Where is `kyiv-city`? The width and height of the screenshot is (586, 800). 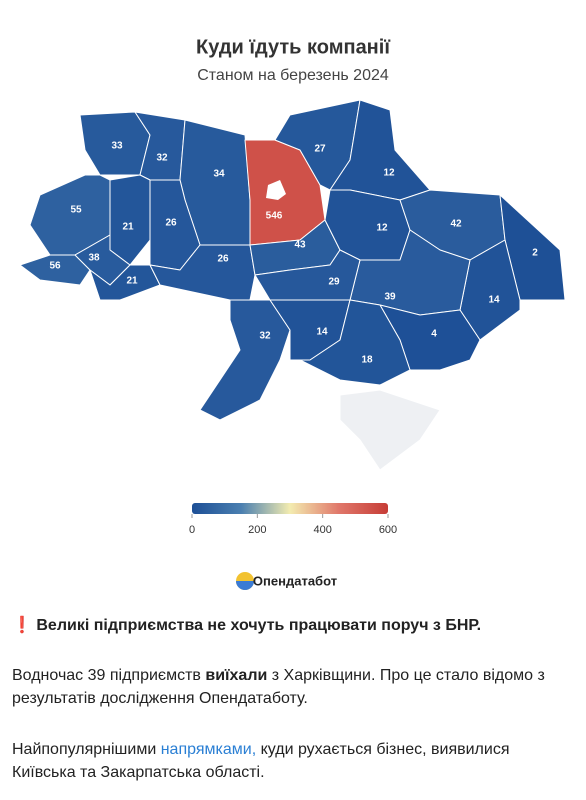 kyiv-city is located at coordinates (276, 190).